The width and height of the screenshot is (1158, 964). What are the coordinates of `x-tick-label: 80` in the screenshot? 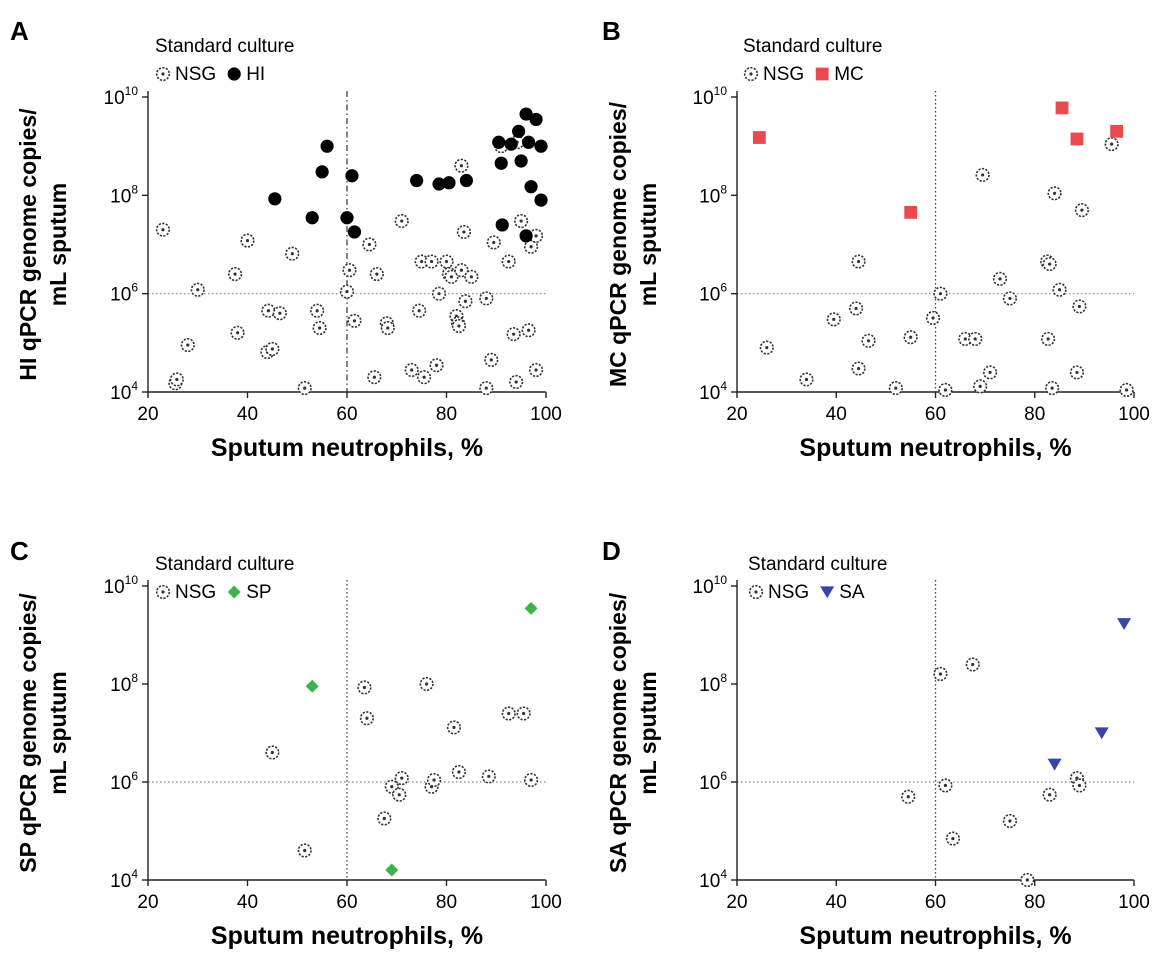 It's located at (1034, 902).